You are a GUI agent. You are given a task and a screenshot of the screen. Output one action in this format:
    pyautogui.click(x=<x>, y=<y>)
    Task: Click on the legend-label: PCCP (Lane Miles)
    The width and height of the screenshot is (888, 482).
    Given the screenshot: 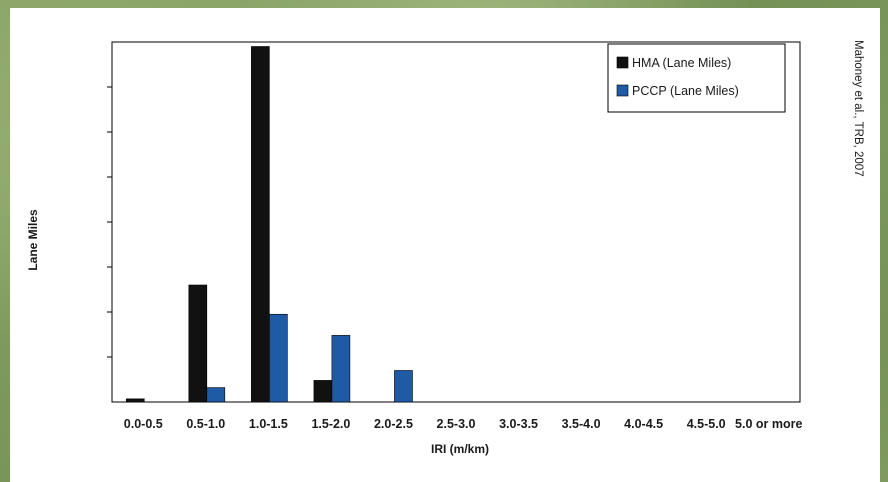 What is the action you would take?
    pyautogui.click(x=685, y=91)
    